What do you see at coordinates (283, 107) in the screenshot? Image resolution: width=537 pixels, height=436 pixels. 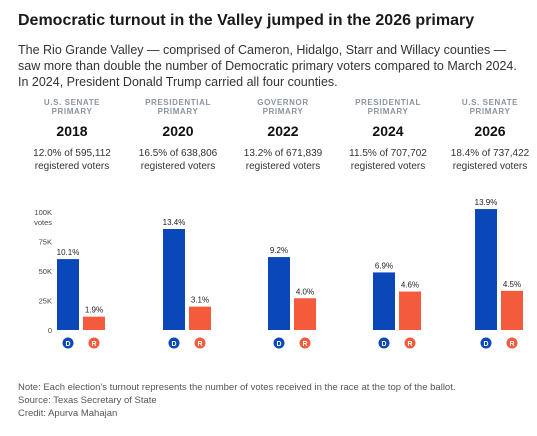 I see `race-label: GOVERNOR PRIMARY` at bounding box center [283, 107].